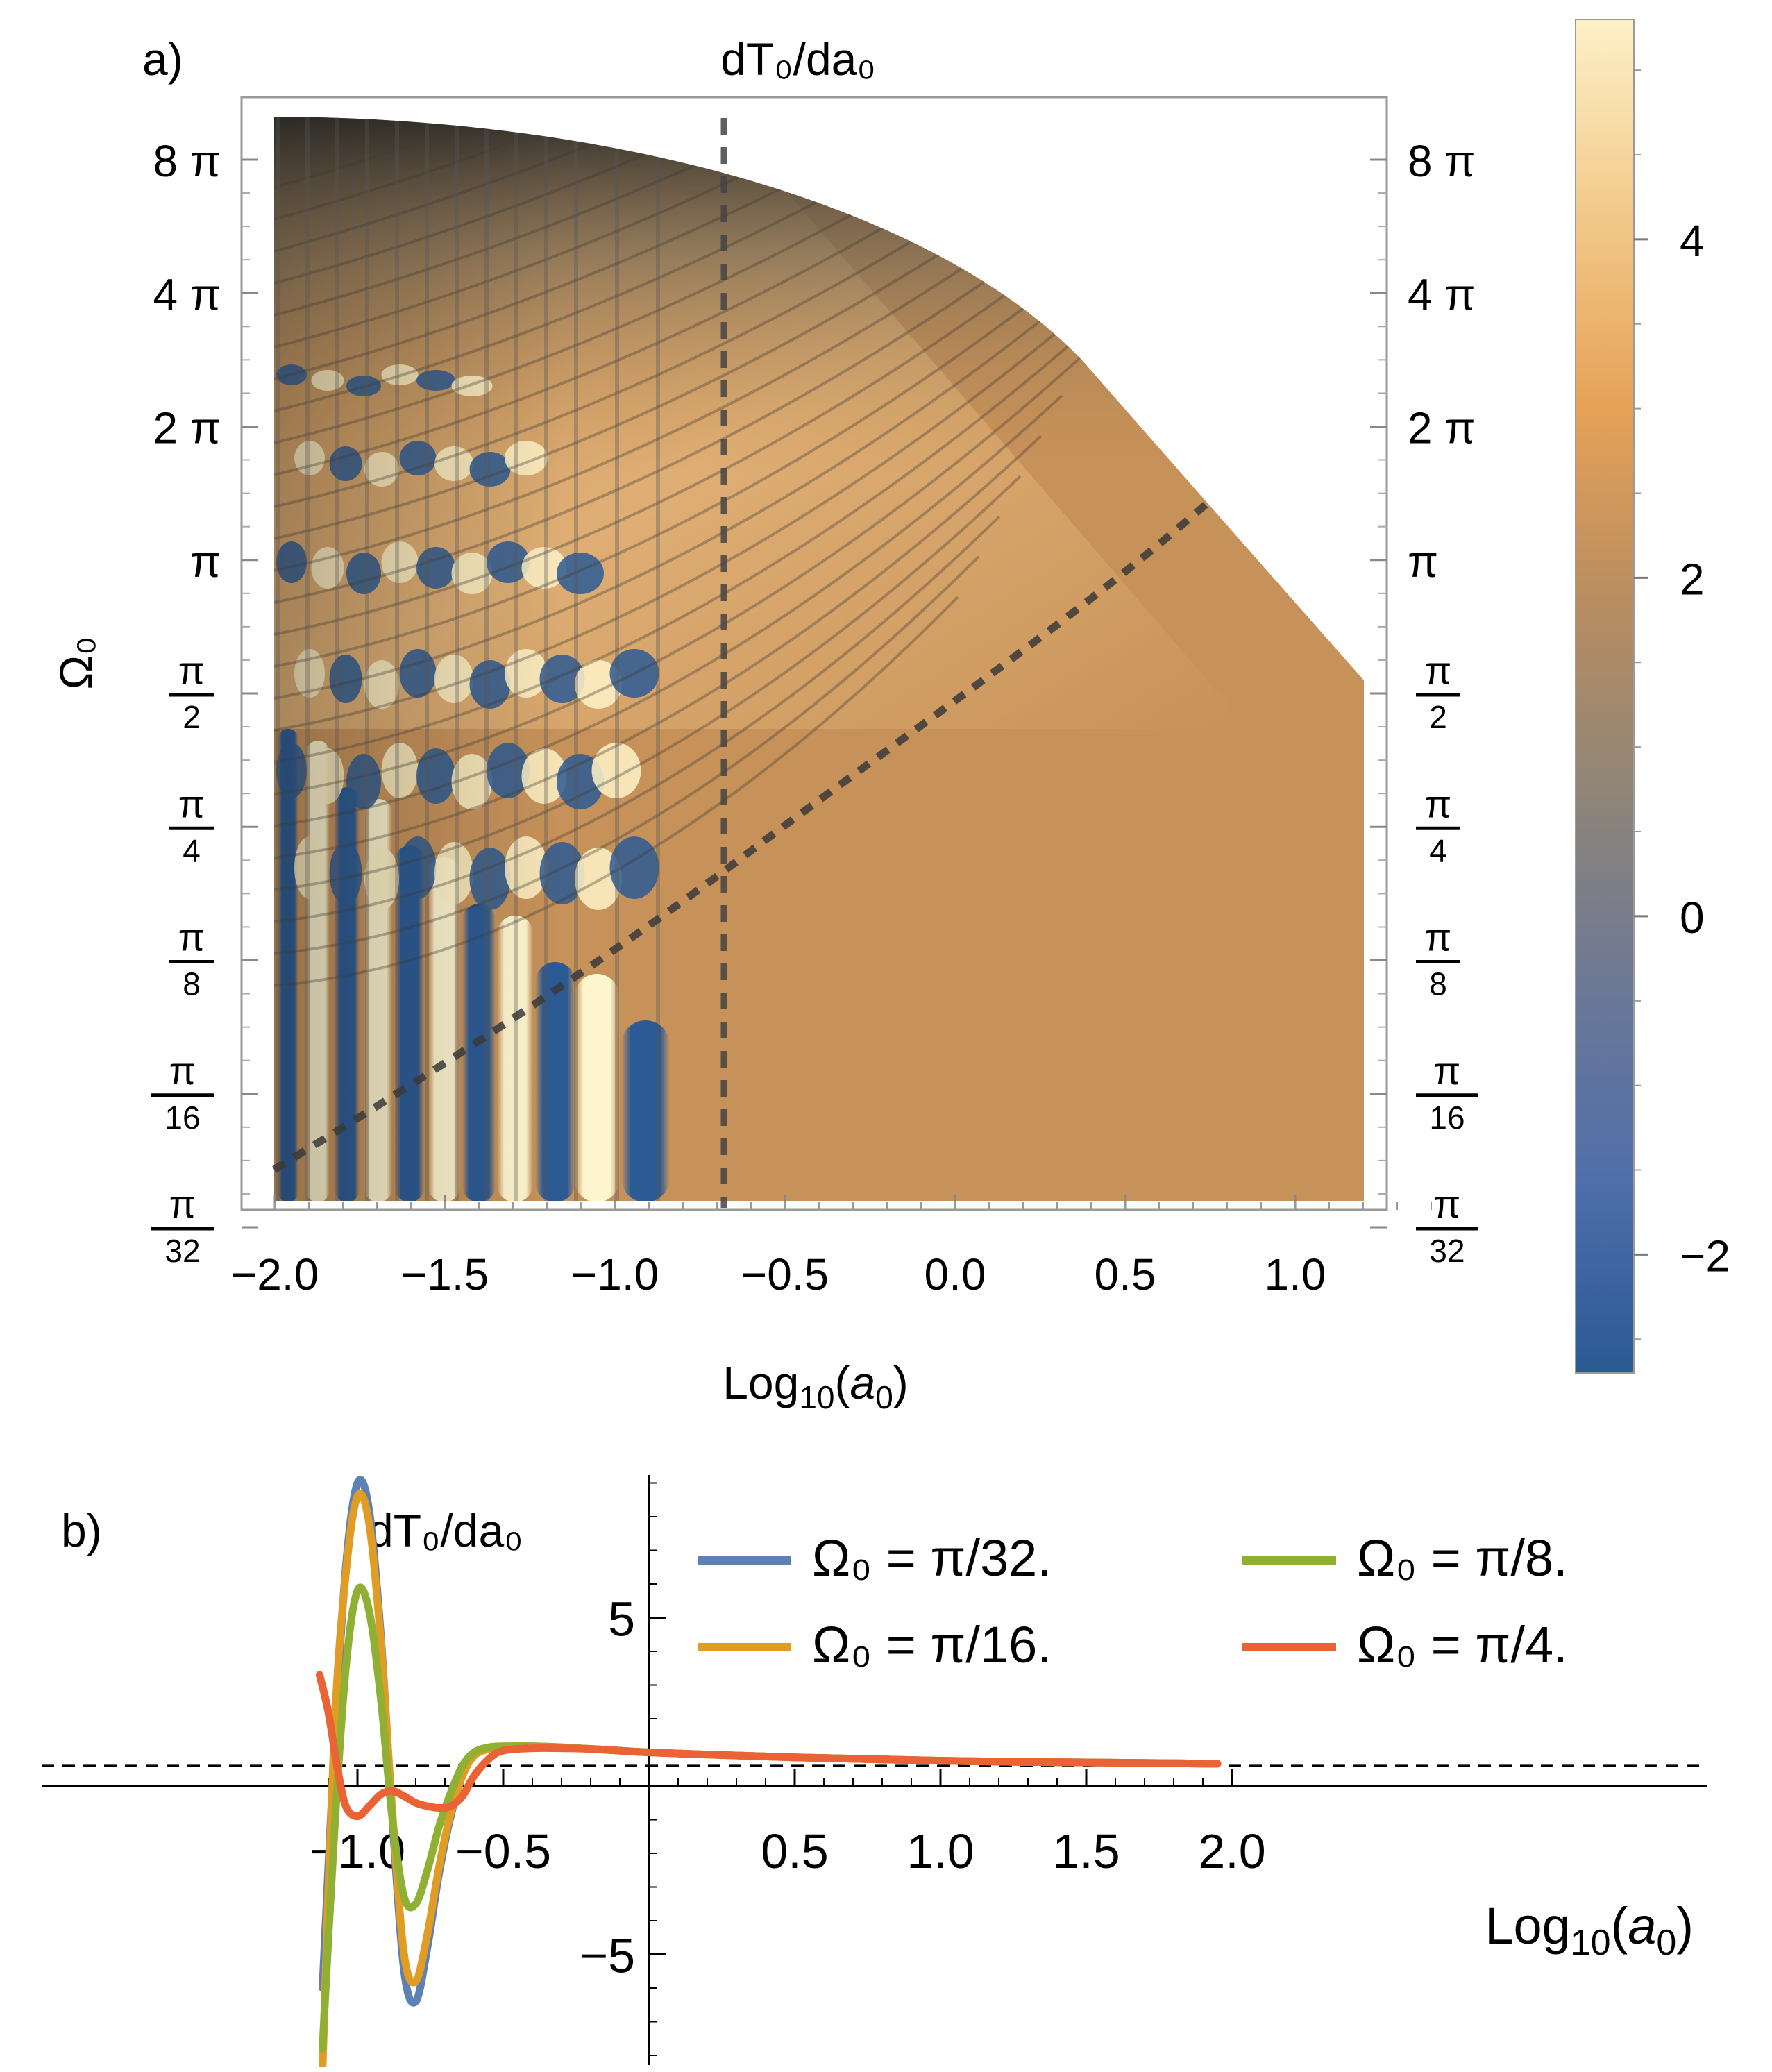 The image size is (1772, 2072). I want to click on colorbar: 4 2 0 −2, so click(1652, 696).